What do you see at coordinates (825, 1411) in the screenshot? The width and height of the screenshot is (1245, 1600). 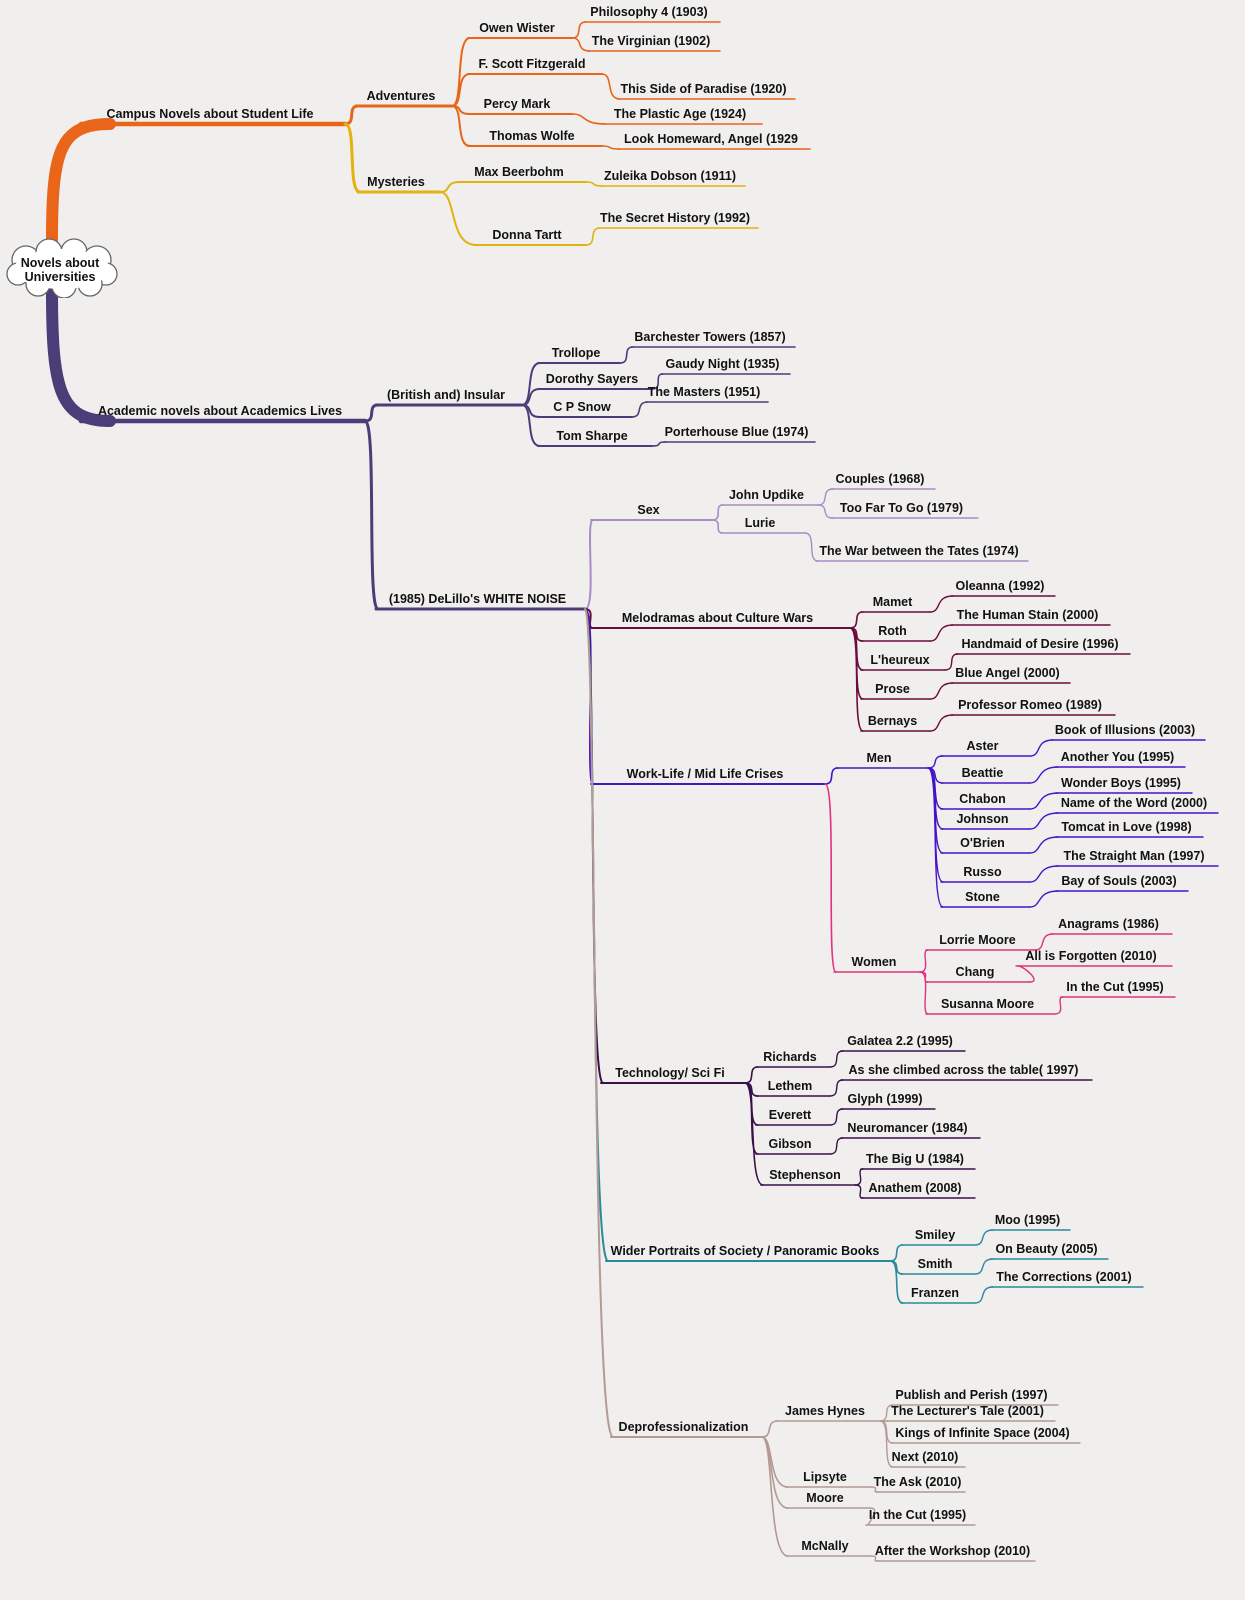 I see `topic-node: James Hynes` at bounding box center [825, 1411].